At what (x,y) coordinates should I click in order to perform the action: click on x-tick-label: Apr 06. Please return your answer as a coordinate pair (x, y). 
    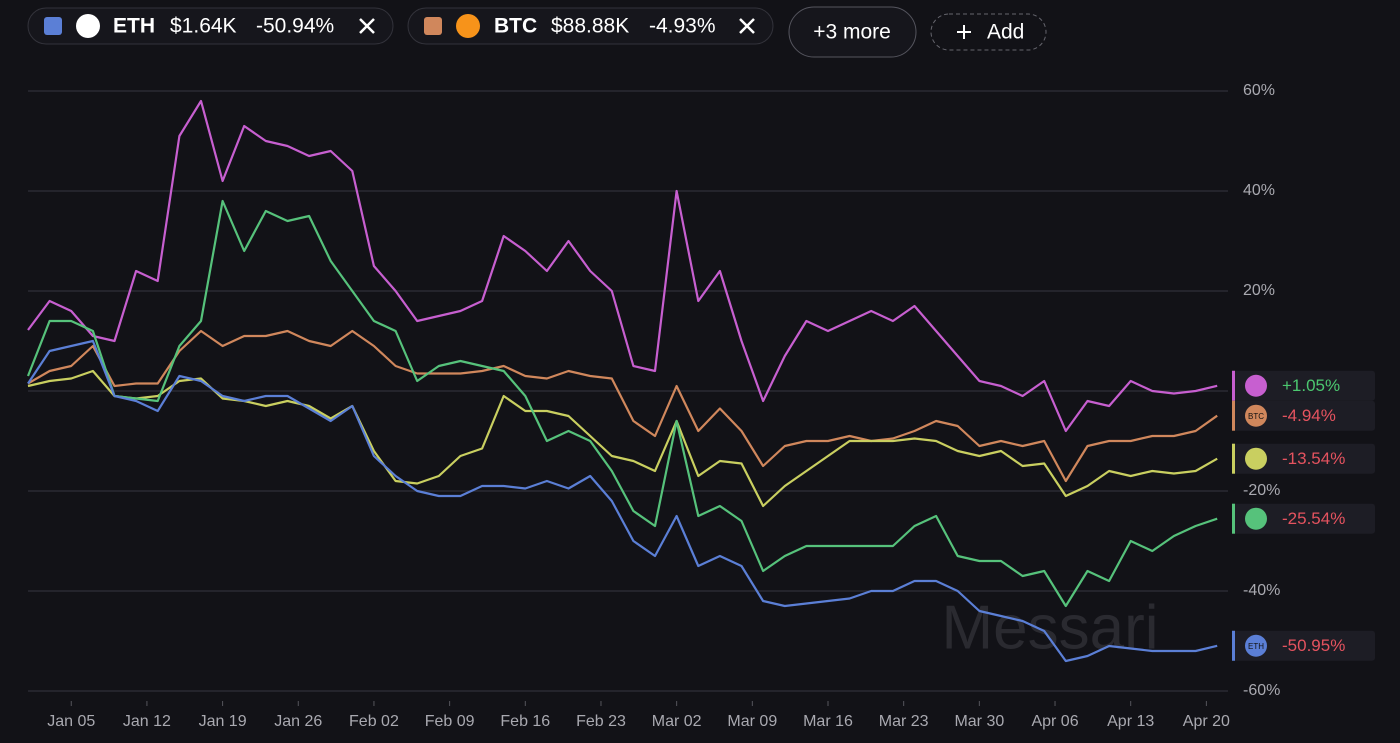
    Looking at the image, I should click on (1054, 721).